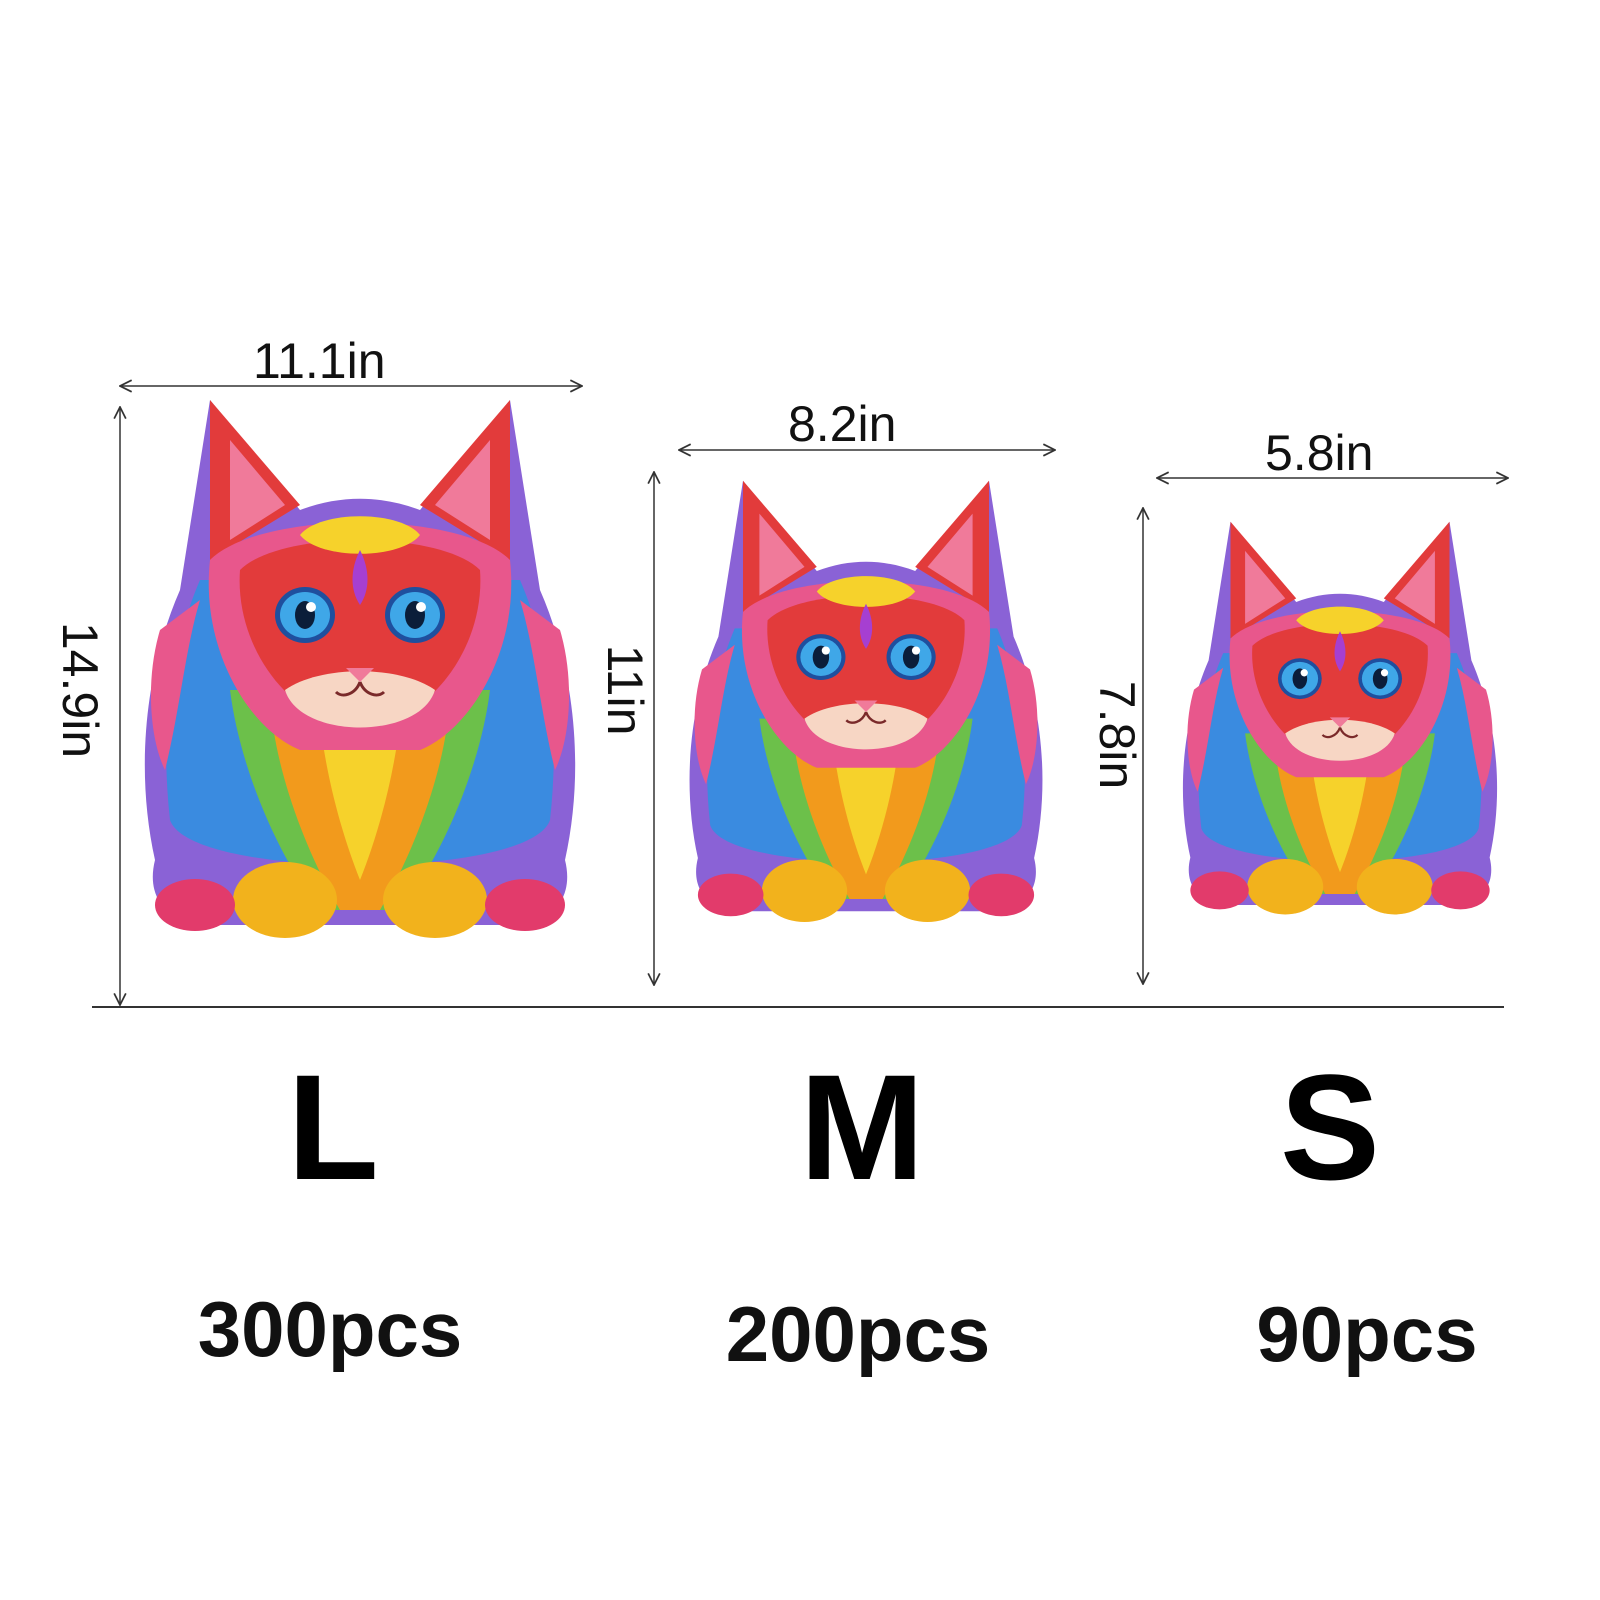  Describe the element at coordinates (1117, 735) in the screenshot. I see `height-label-small: 7.8in` at that location.